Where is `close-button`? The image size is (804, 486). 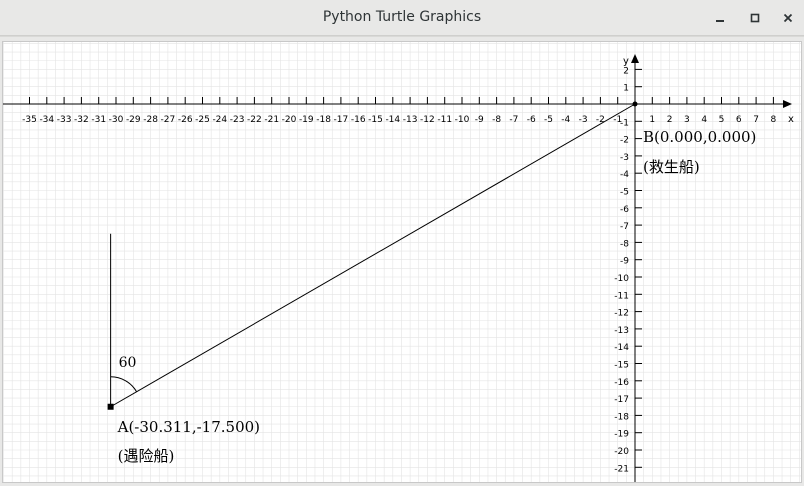
close-button is located at coordinates (788, 18).